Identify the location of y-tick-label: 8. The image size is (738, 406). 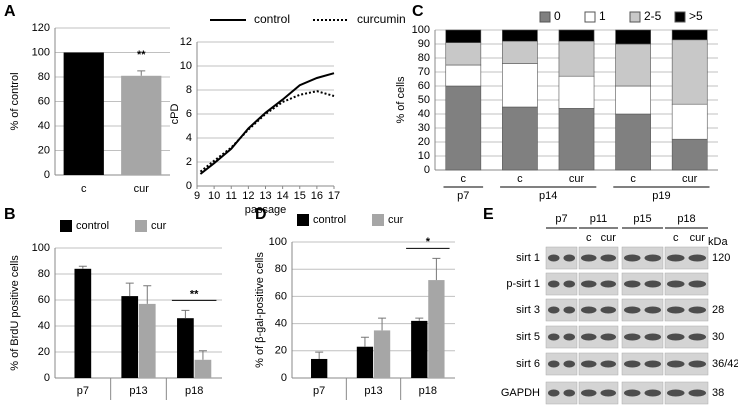
(189, 90).